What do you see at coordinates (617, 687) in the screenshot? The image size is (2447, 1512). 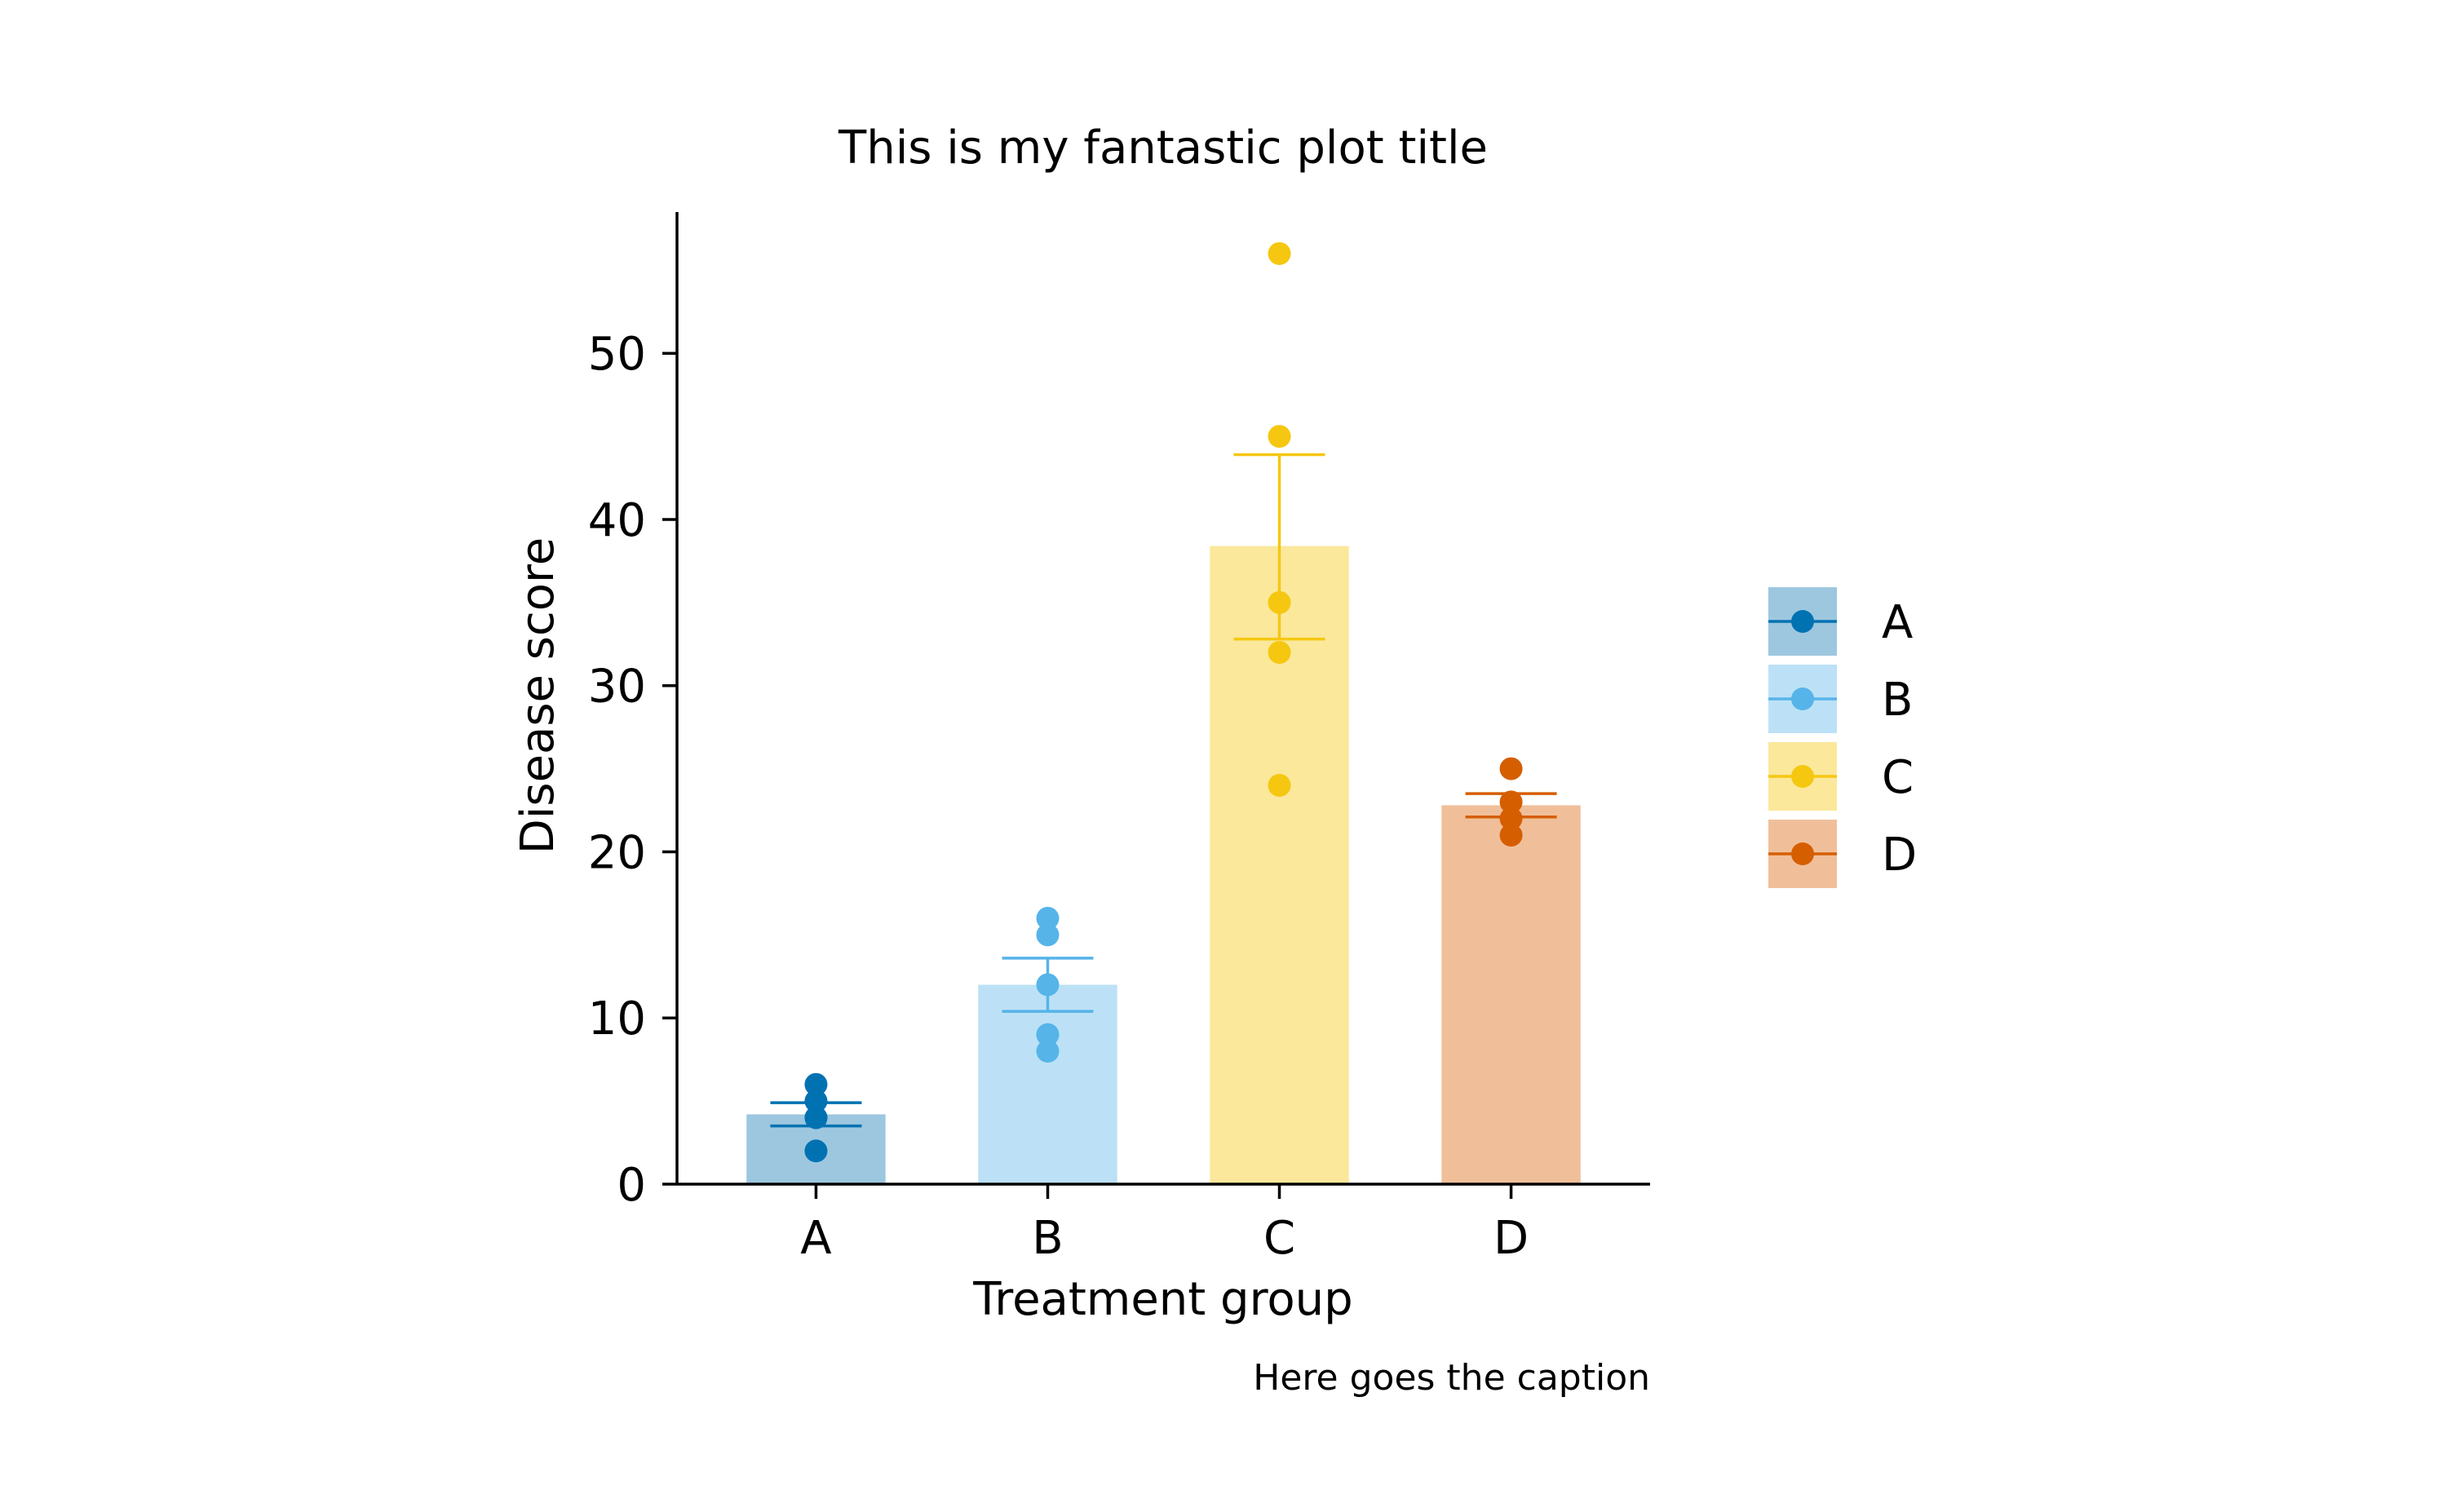 I see `y-tick-label: 30` at bounding box center [617, 687].